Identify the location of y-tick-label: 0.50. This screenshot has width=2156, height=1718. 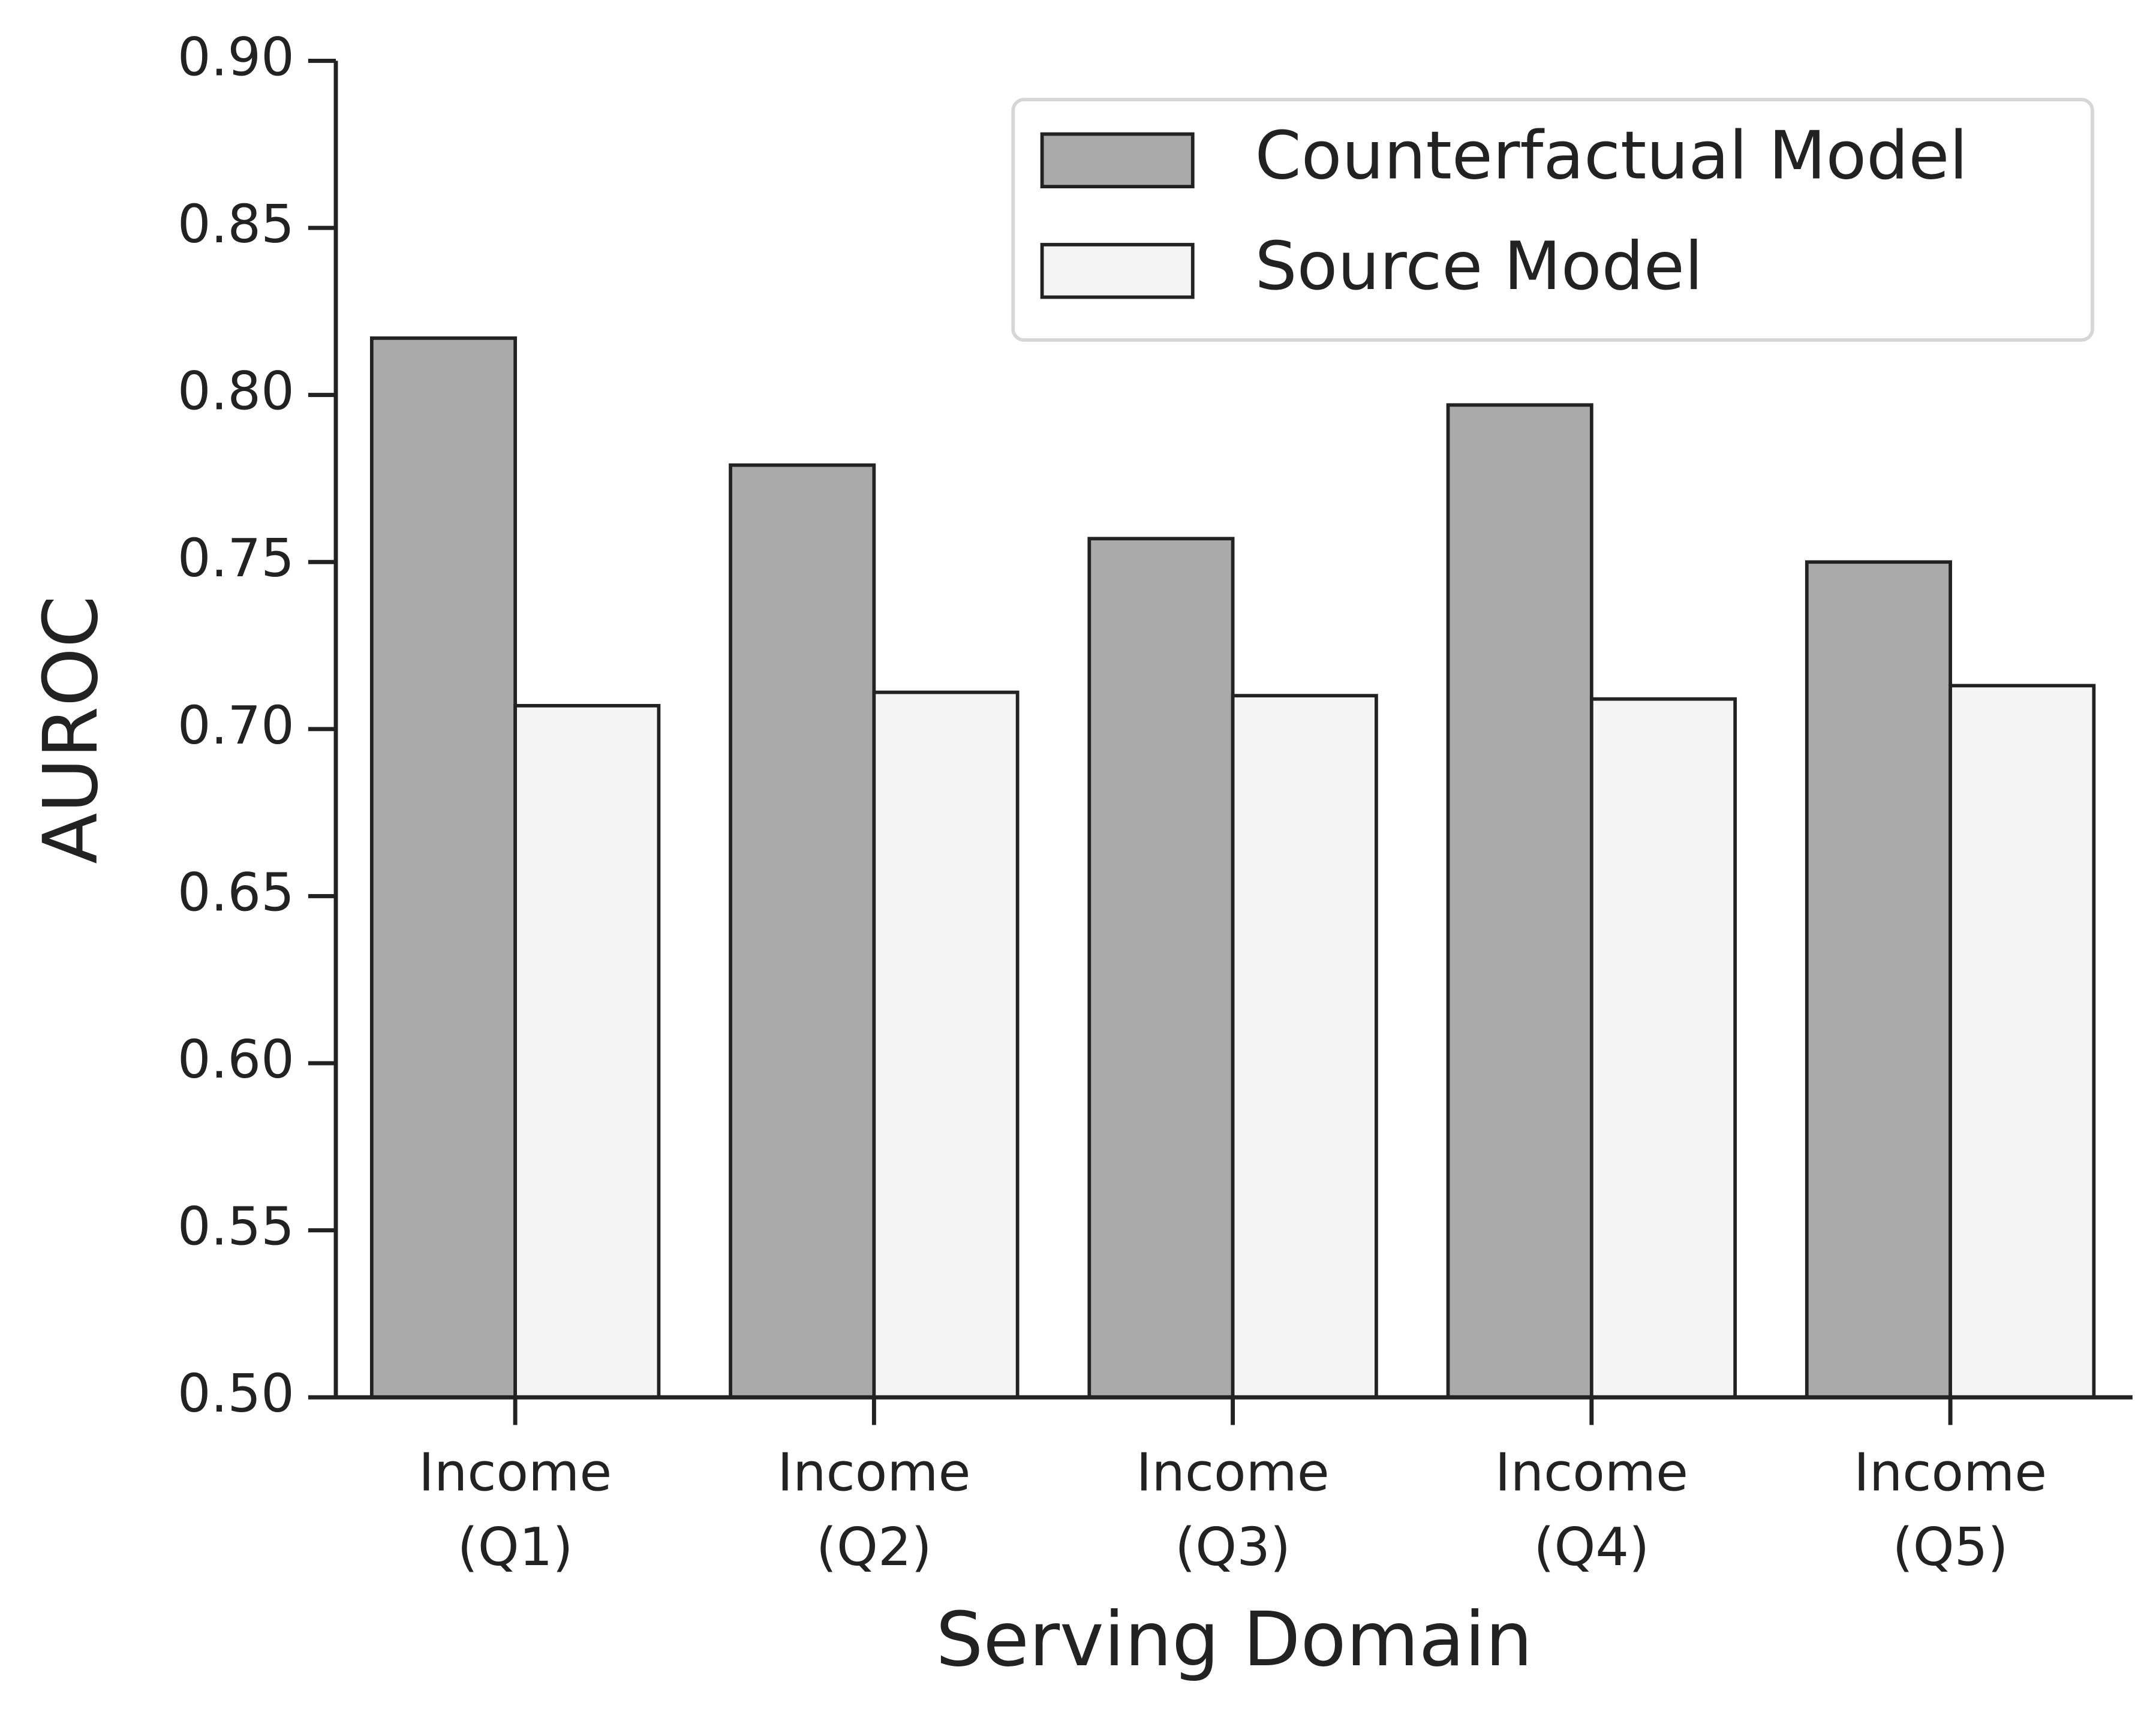
(236, 1393).